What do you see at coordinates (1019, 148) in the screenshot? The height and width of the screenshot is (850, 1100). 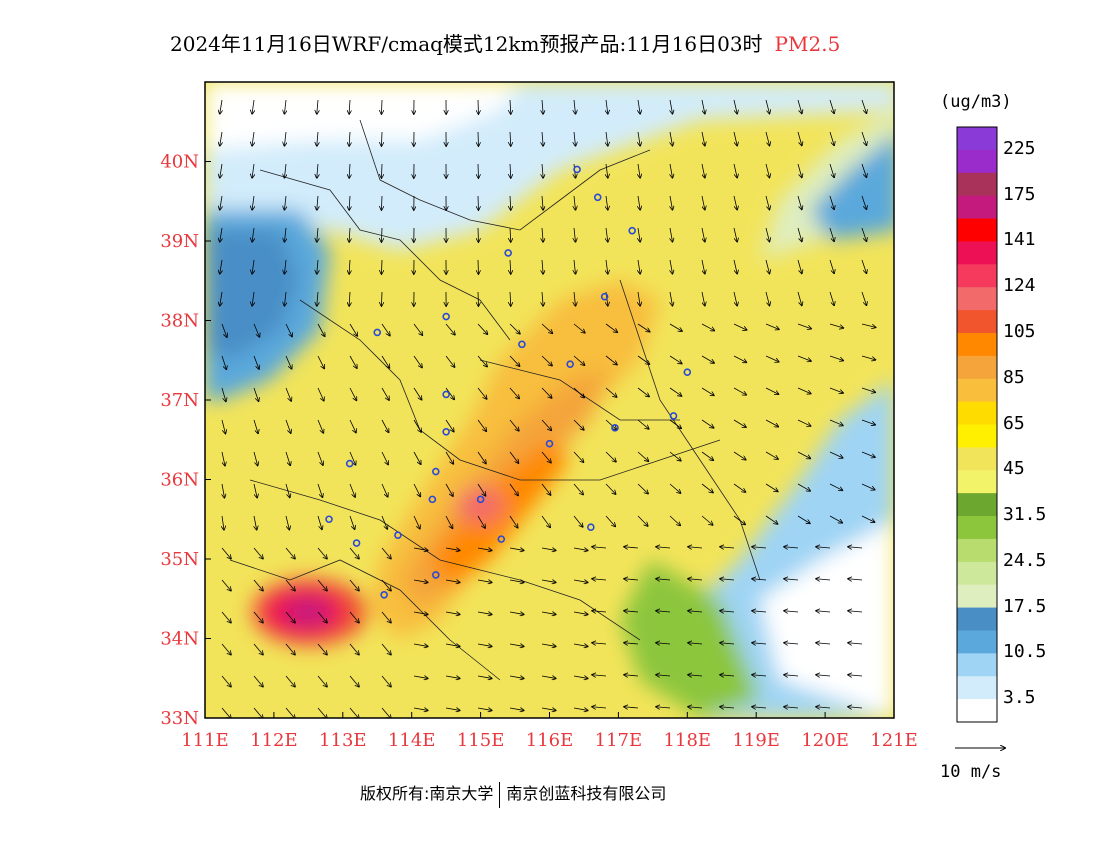 I see `colorbar-label: 225` at bounding box center [1019, 148].